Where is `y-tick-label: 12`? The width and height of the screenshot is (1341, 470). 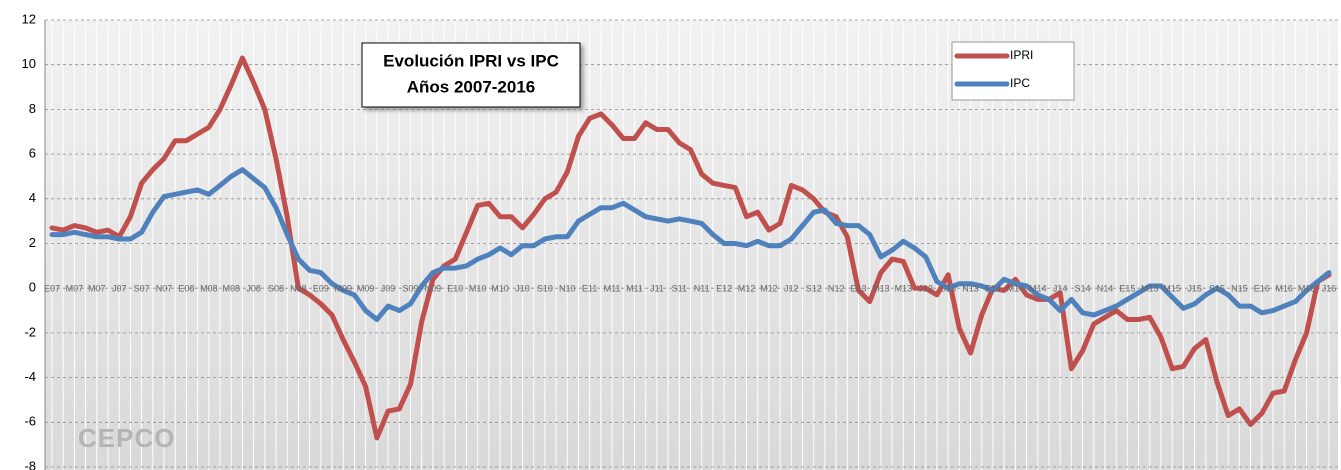 y-tick-label: 12 is located at coordinates (29, 18).